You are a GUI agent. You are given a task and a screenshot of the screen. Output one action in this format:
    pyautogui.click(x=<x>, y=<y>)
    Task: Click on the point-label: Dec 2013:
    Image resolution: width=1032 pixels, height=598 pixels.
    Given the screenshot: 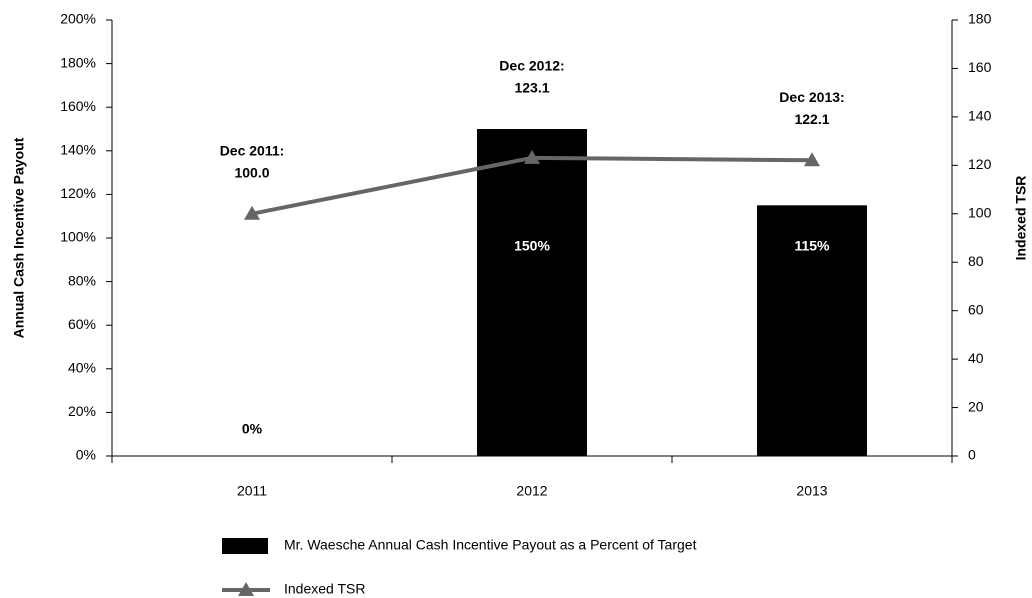 What is the action you would take?
    pyautogui.click(x=811, y=97)
    